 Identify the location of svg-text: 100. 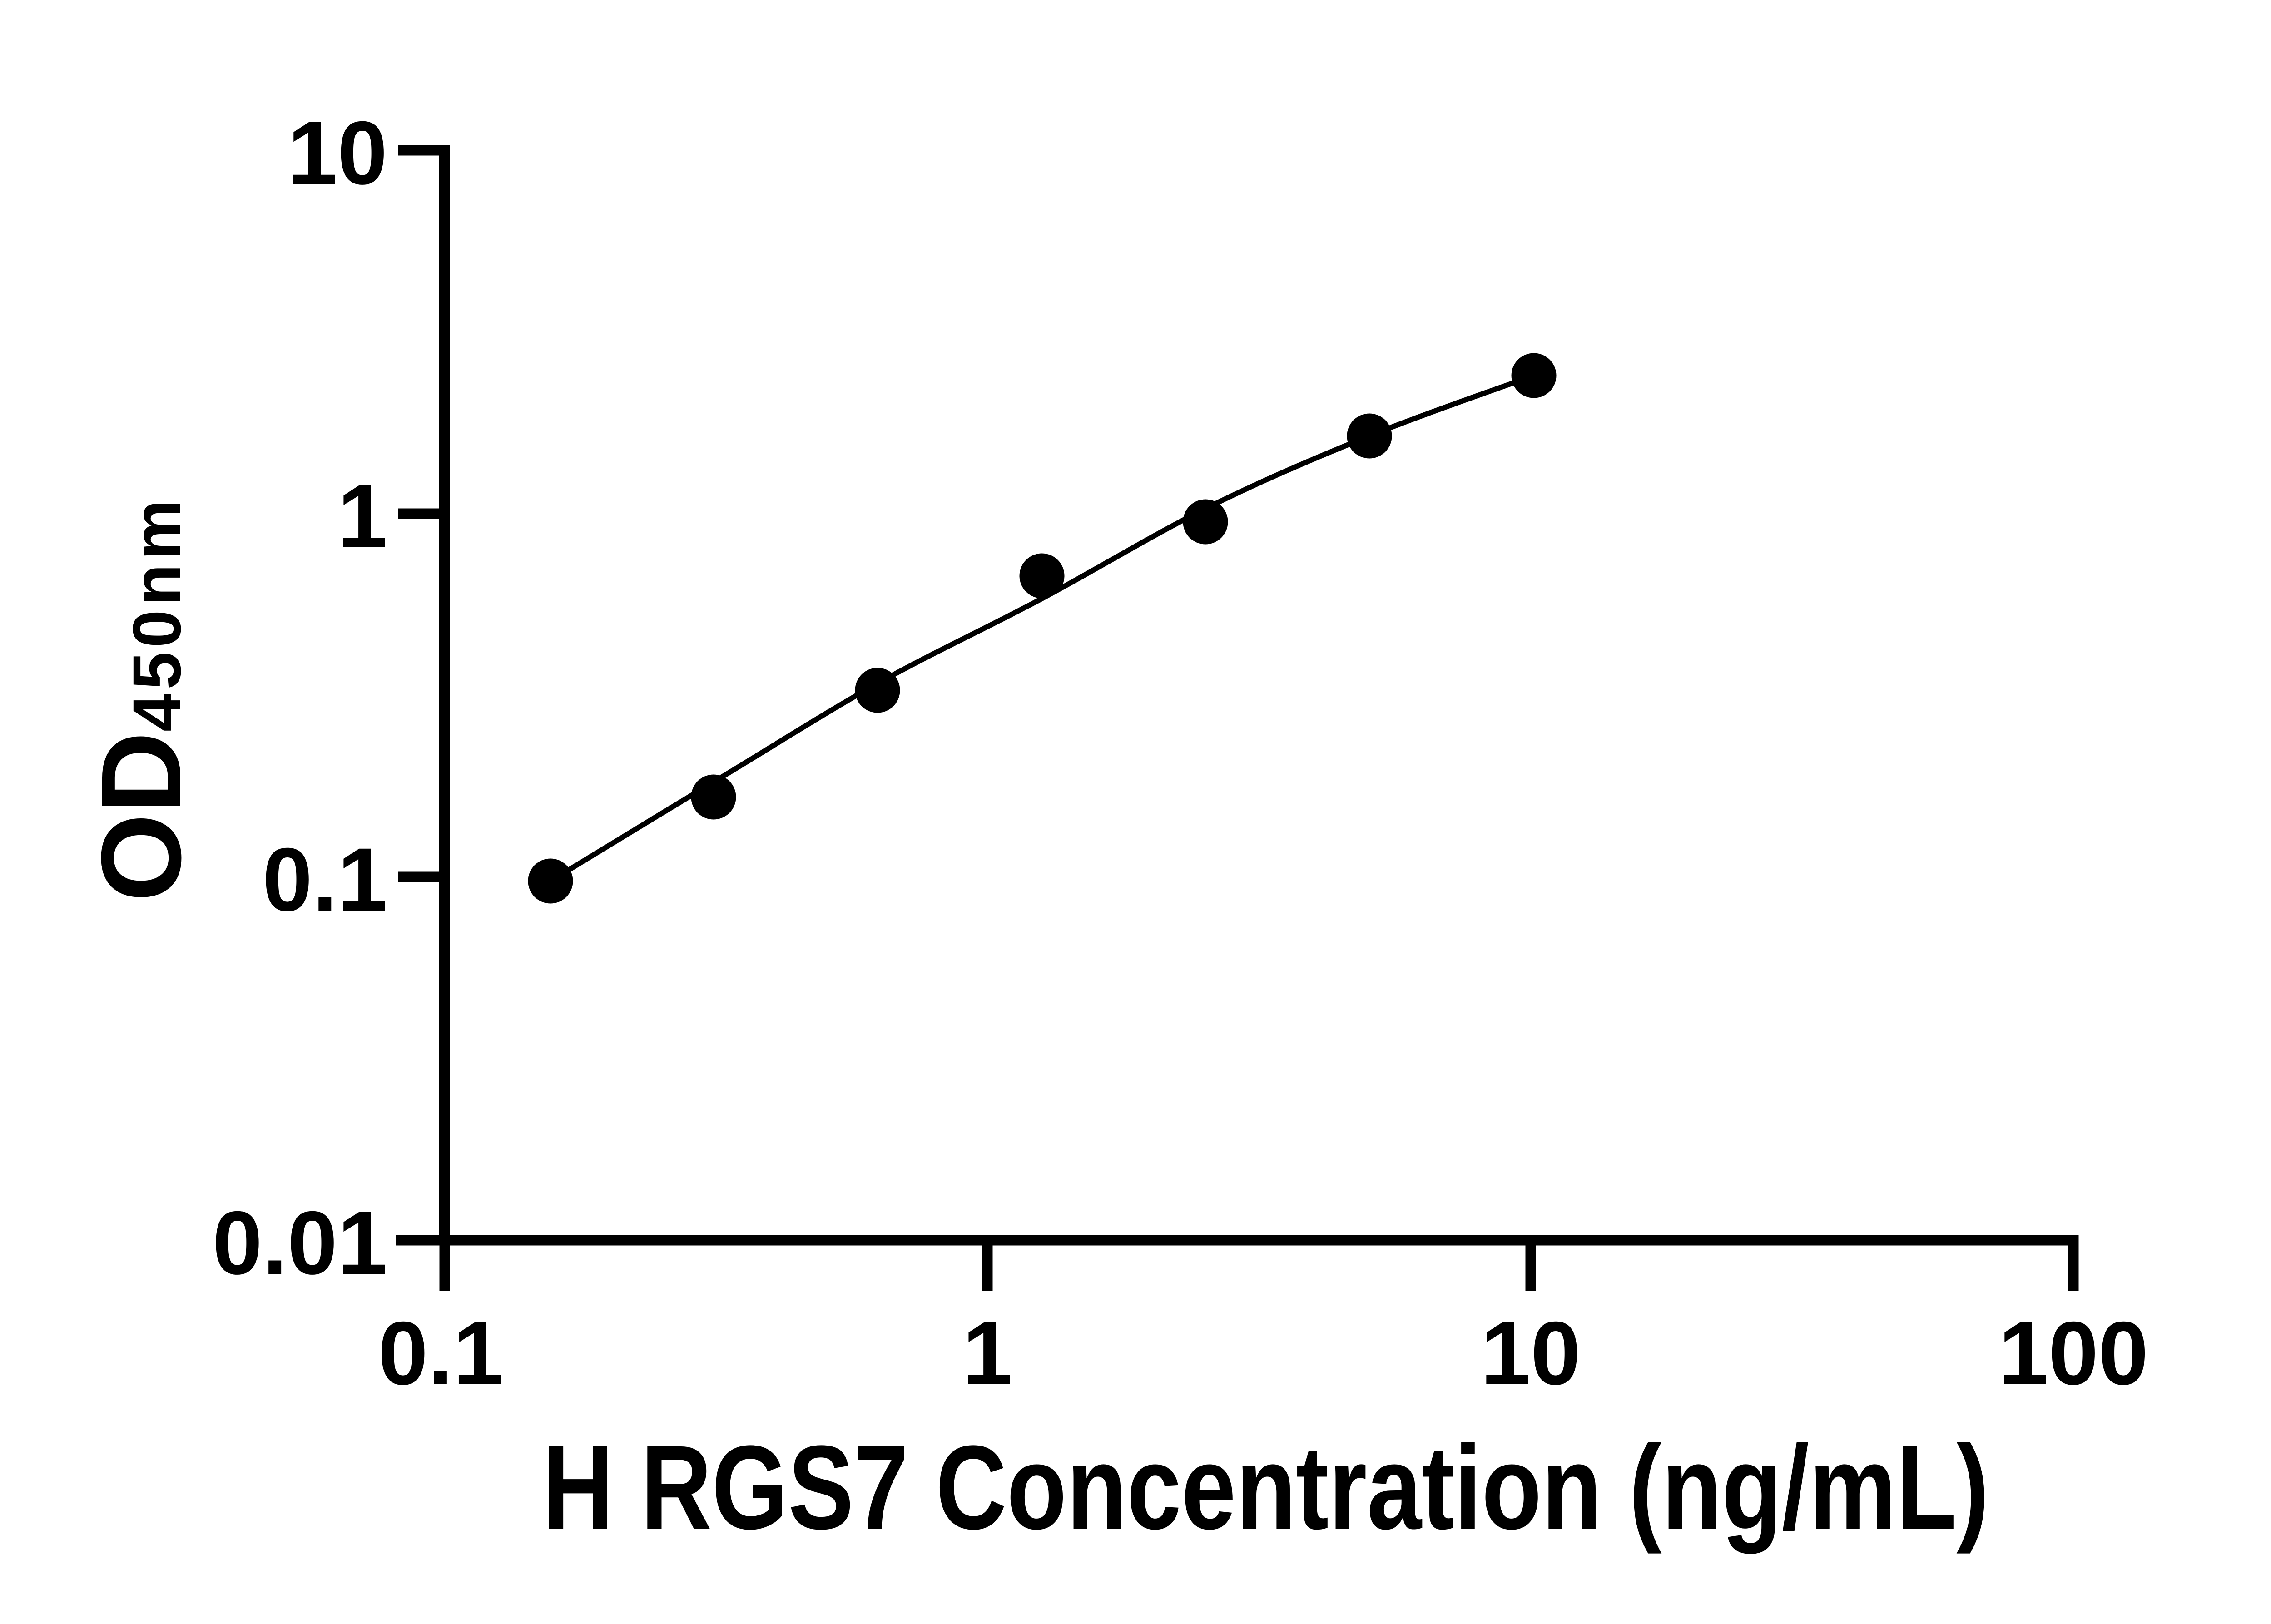
(2073, 1353).